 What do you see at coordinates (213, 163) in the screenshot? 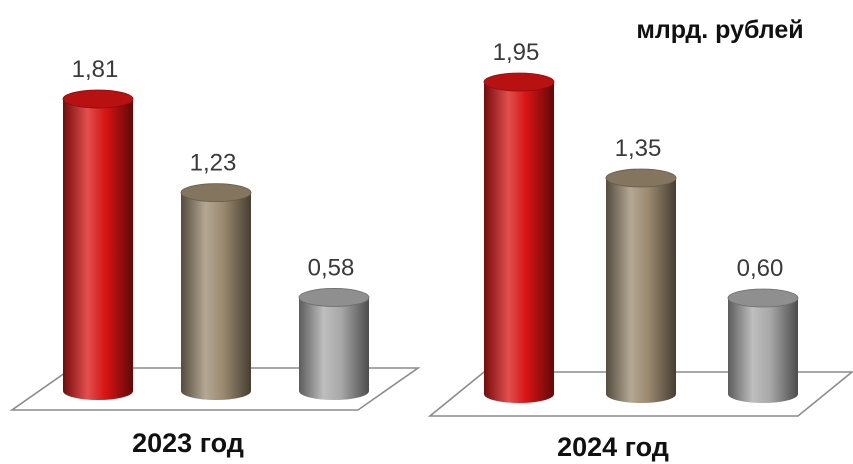
I see `value-label: 1,23` at bounding box center [213, 163].